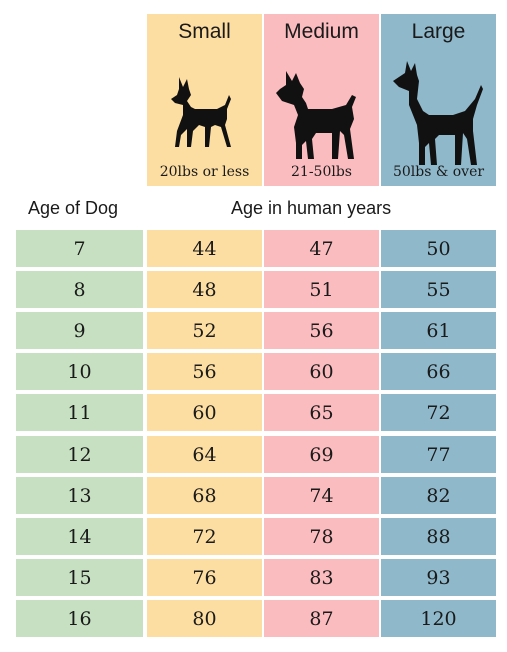 The image size is (507, 652). I want to click on age-cell: 9, so click(79, 330).